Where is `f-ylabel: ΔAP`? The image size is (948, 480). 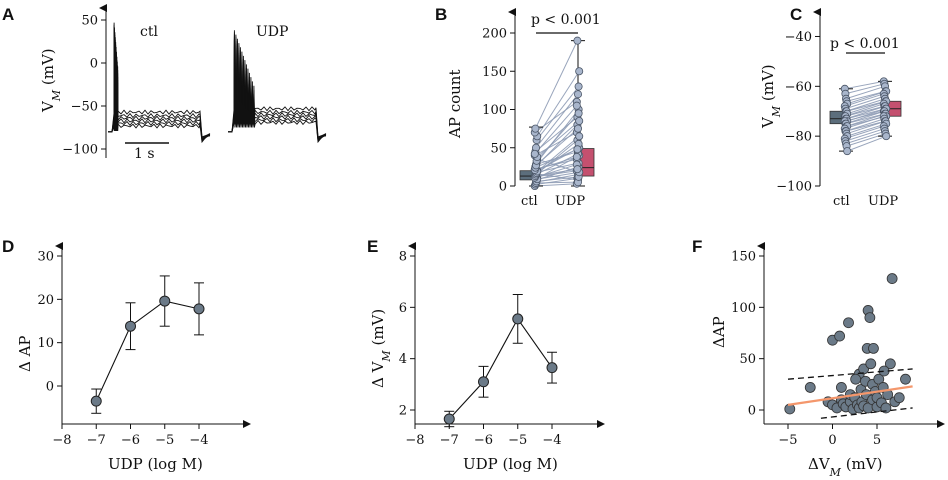 f-ylabel: ΔAP is located at coordinates (719, 332).